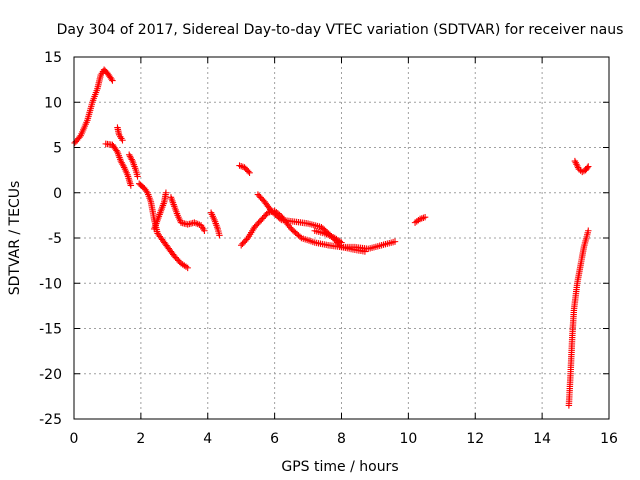 The height and width of the screenshot is (480, 640). I want to click on x-tick-label: 4, so click(207, 439).